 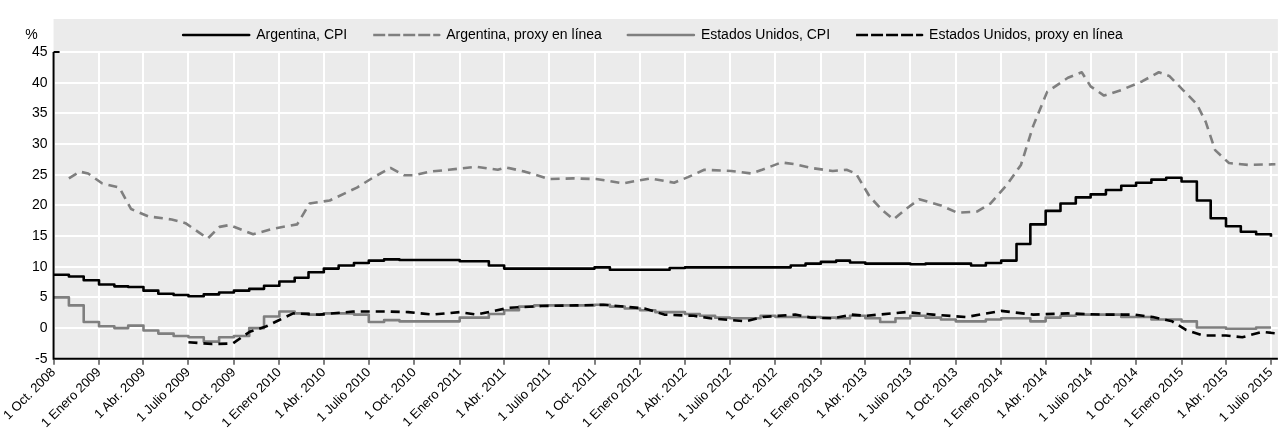 I want to click on y-tick-label: 20, so click(x=39, y=204).